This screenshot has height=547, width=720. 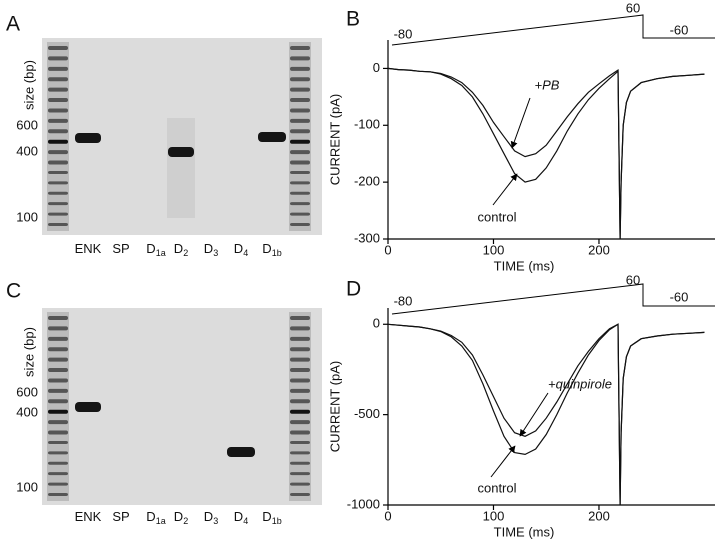 What do you see at coordinates (215, 253) in the screenshot?
I see `lane-subscript: 3` at bounding box center [215, 253].